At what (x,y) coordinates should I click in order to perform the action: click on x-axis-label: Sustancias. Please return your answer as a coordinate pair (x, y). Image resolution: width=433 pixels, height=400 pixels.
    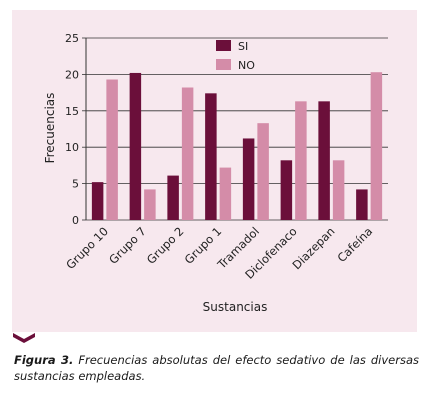
    Looking at the image, I should click on (235, 307).